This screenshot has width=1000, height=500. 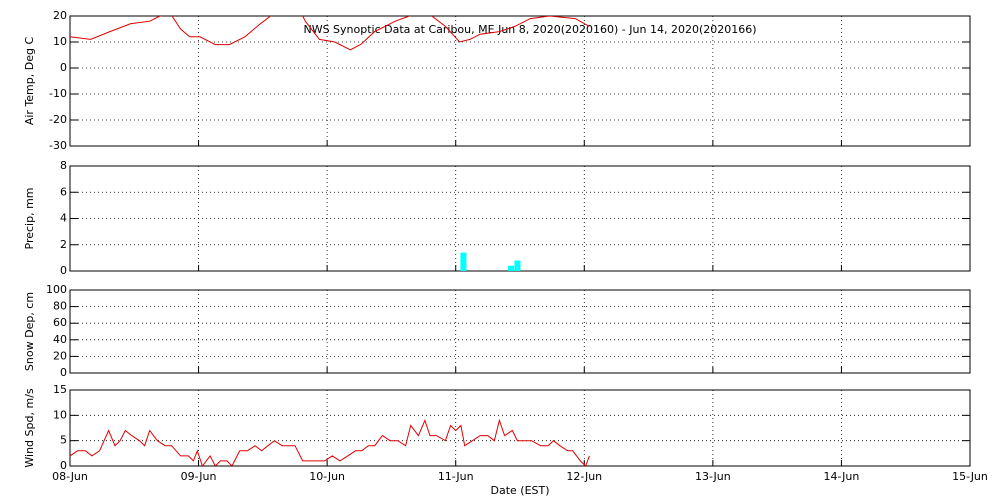 What do you see at coordinates (29, 331) in the screenshot?
I see `y-axis-label: Snow Dep, cm` at bounding box center [29, 331].